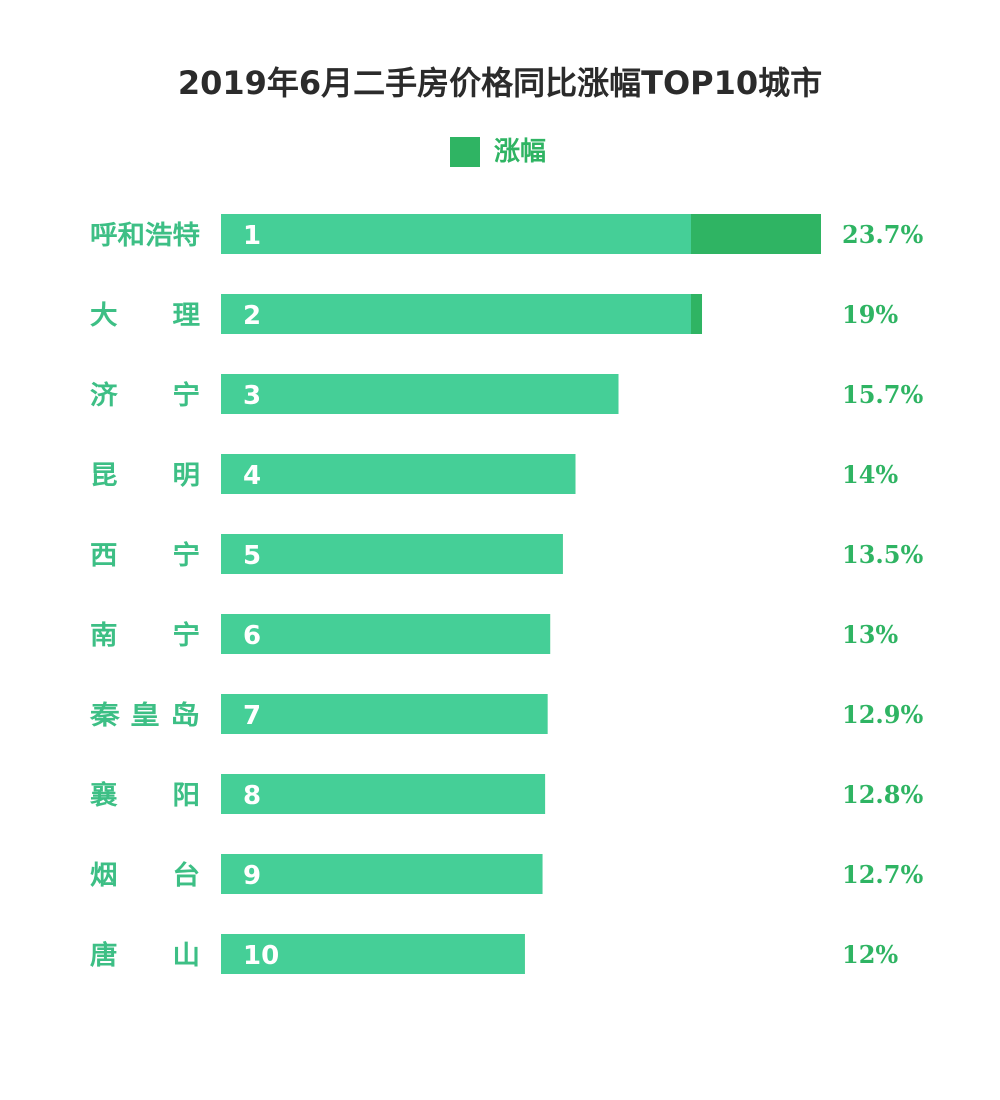 The height and width of the screenshot is (1100, 1000). What do you see at coordinates (252, 556) in the screenshot?
I see `rank-label-5: 5` at bounding box center [252, 556].